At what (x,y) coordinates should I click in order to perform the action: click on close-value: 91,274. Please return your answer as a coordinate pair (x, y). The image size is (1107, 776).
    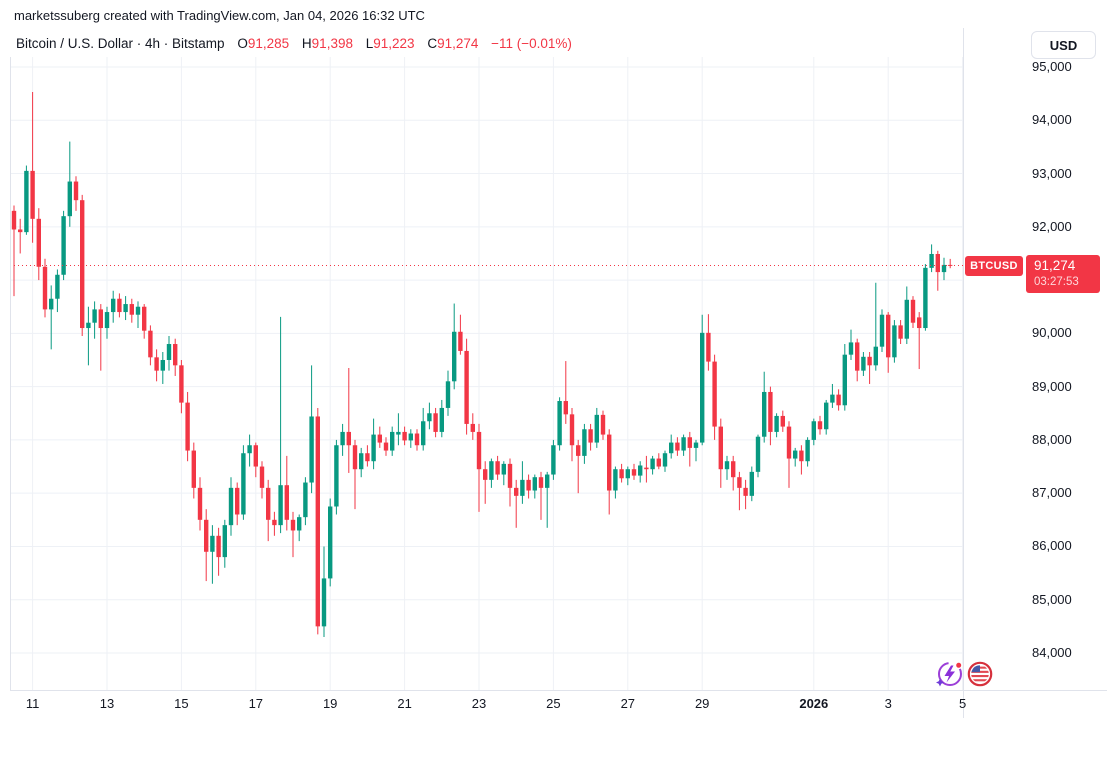
    Looking at the image, I should click on (458, 43).